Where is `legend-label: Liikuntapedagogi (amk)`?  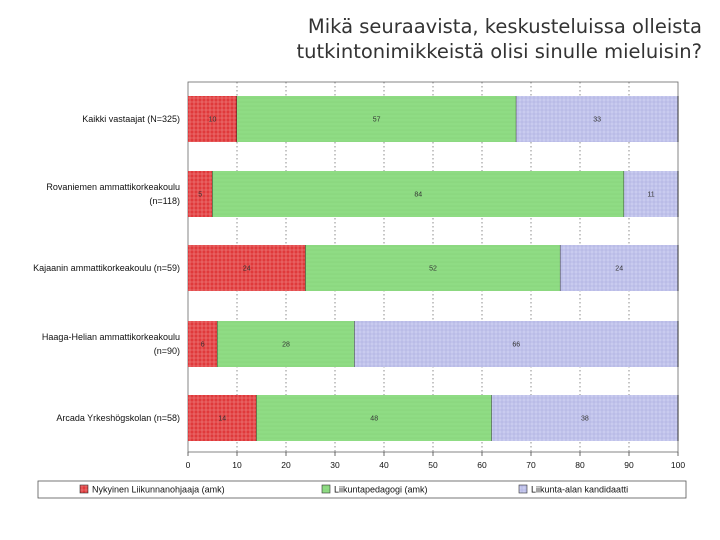
legend-label: Liikuntapedagogi (amk) is located at coordinates (381, 490).